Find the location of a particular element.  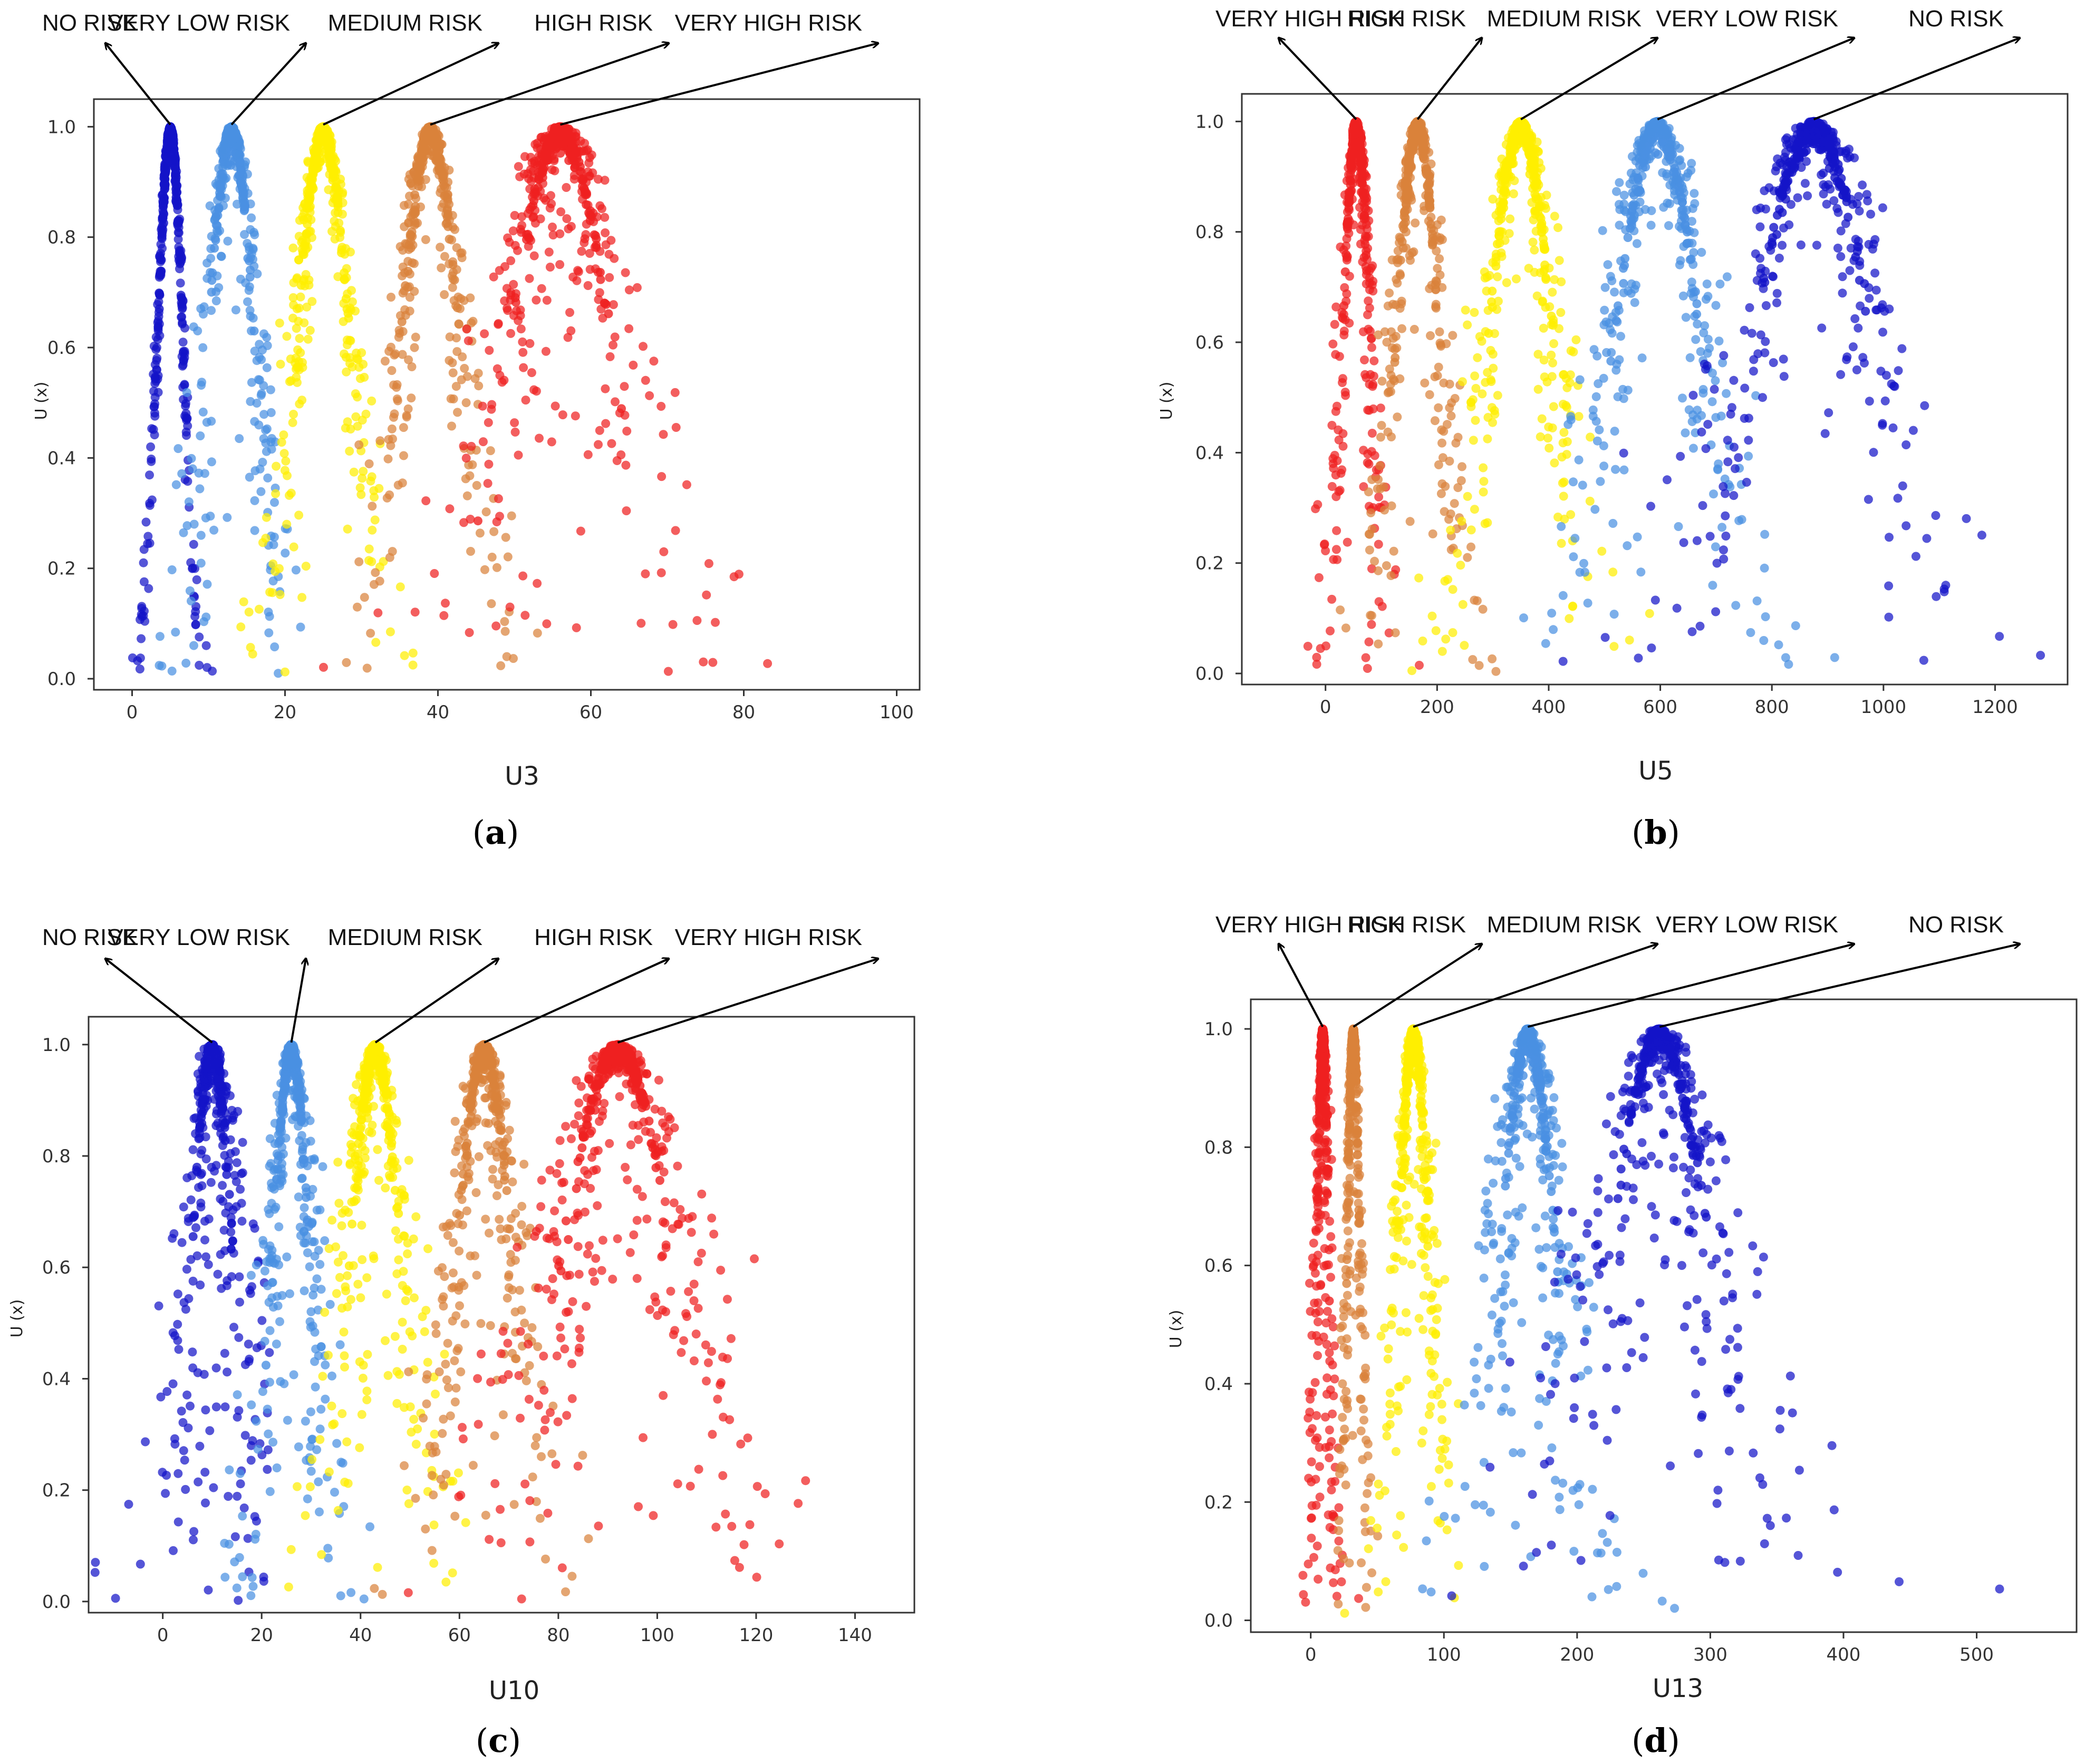

x-tick-label: 600 is located at coordinates (1660, 707).